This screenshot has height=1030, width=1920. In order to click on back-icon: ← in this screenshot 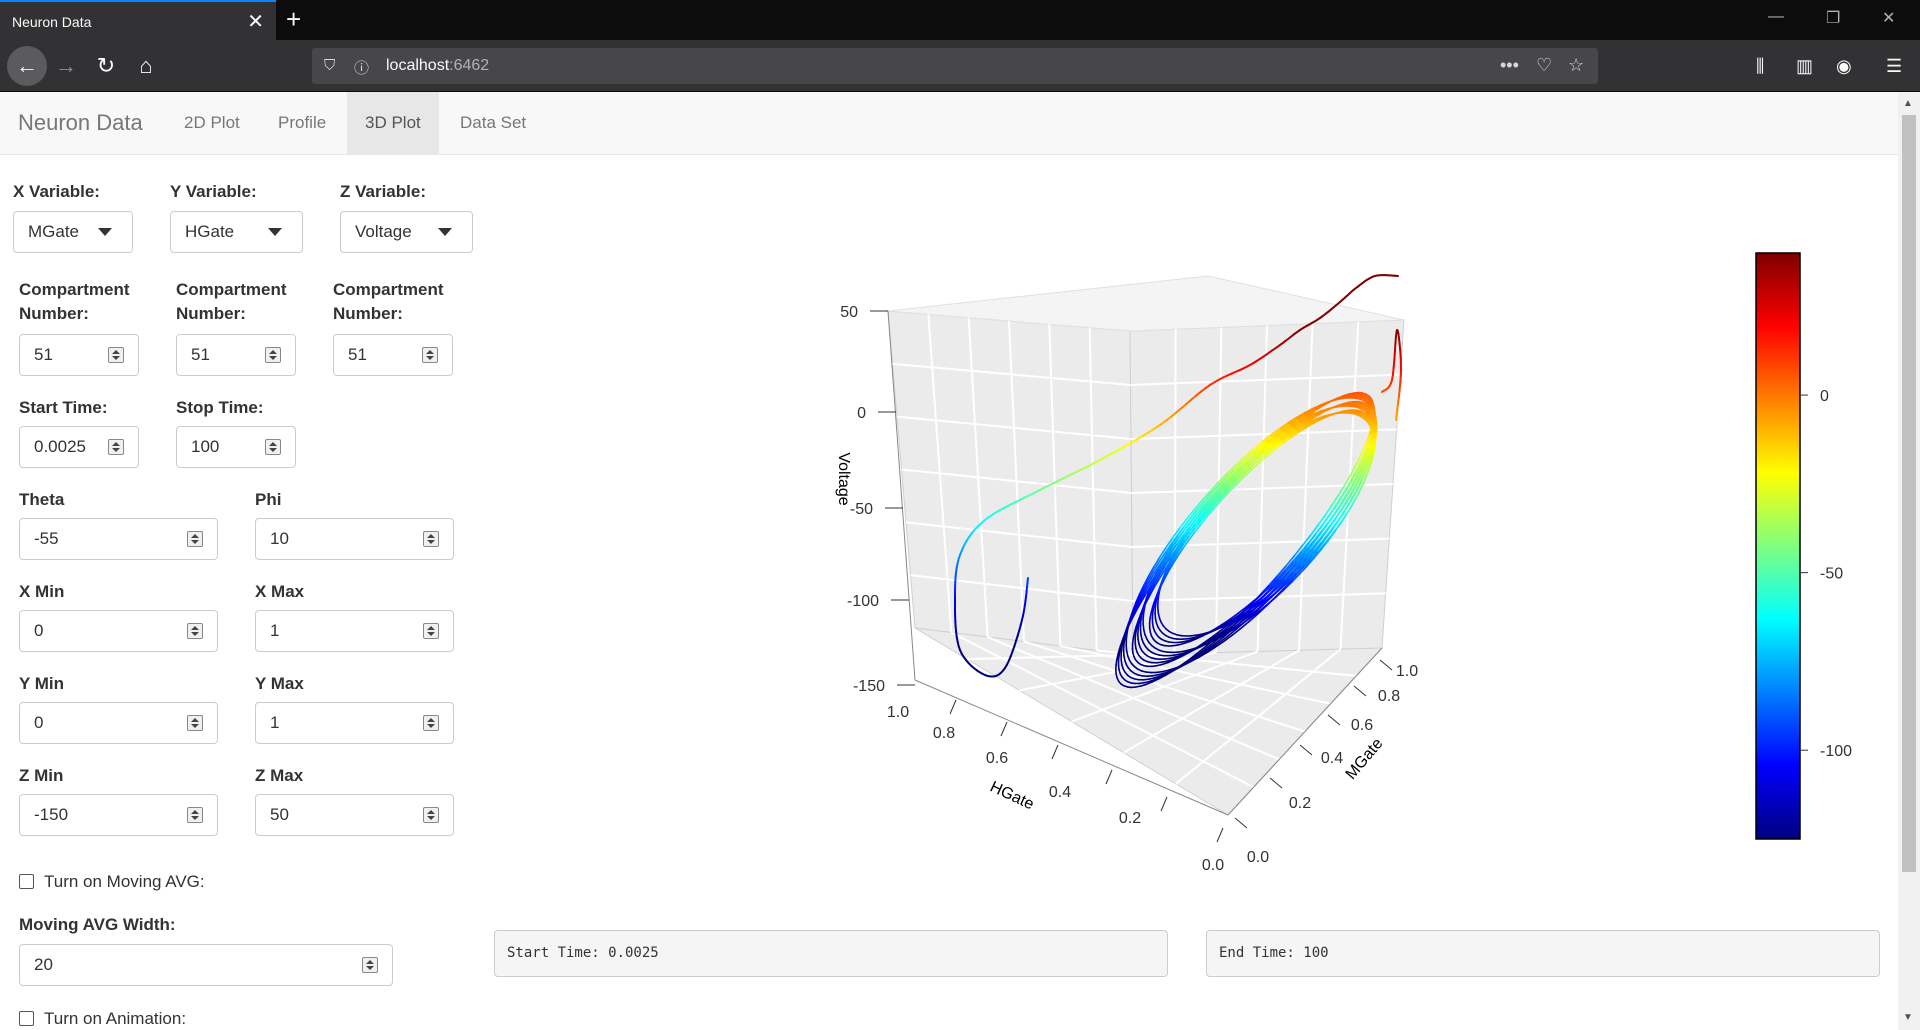, I will do `click(27, 66)`.